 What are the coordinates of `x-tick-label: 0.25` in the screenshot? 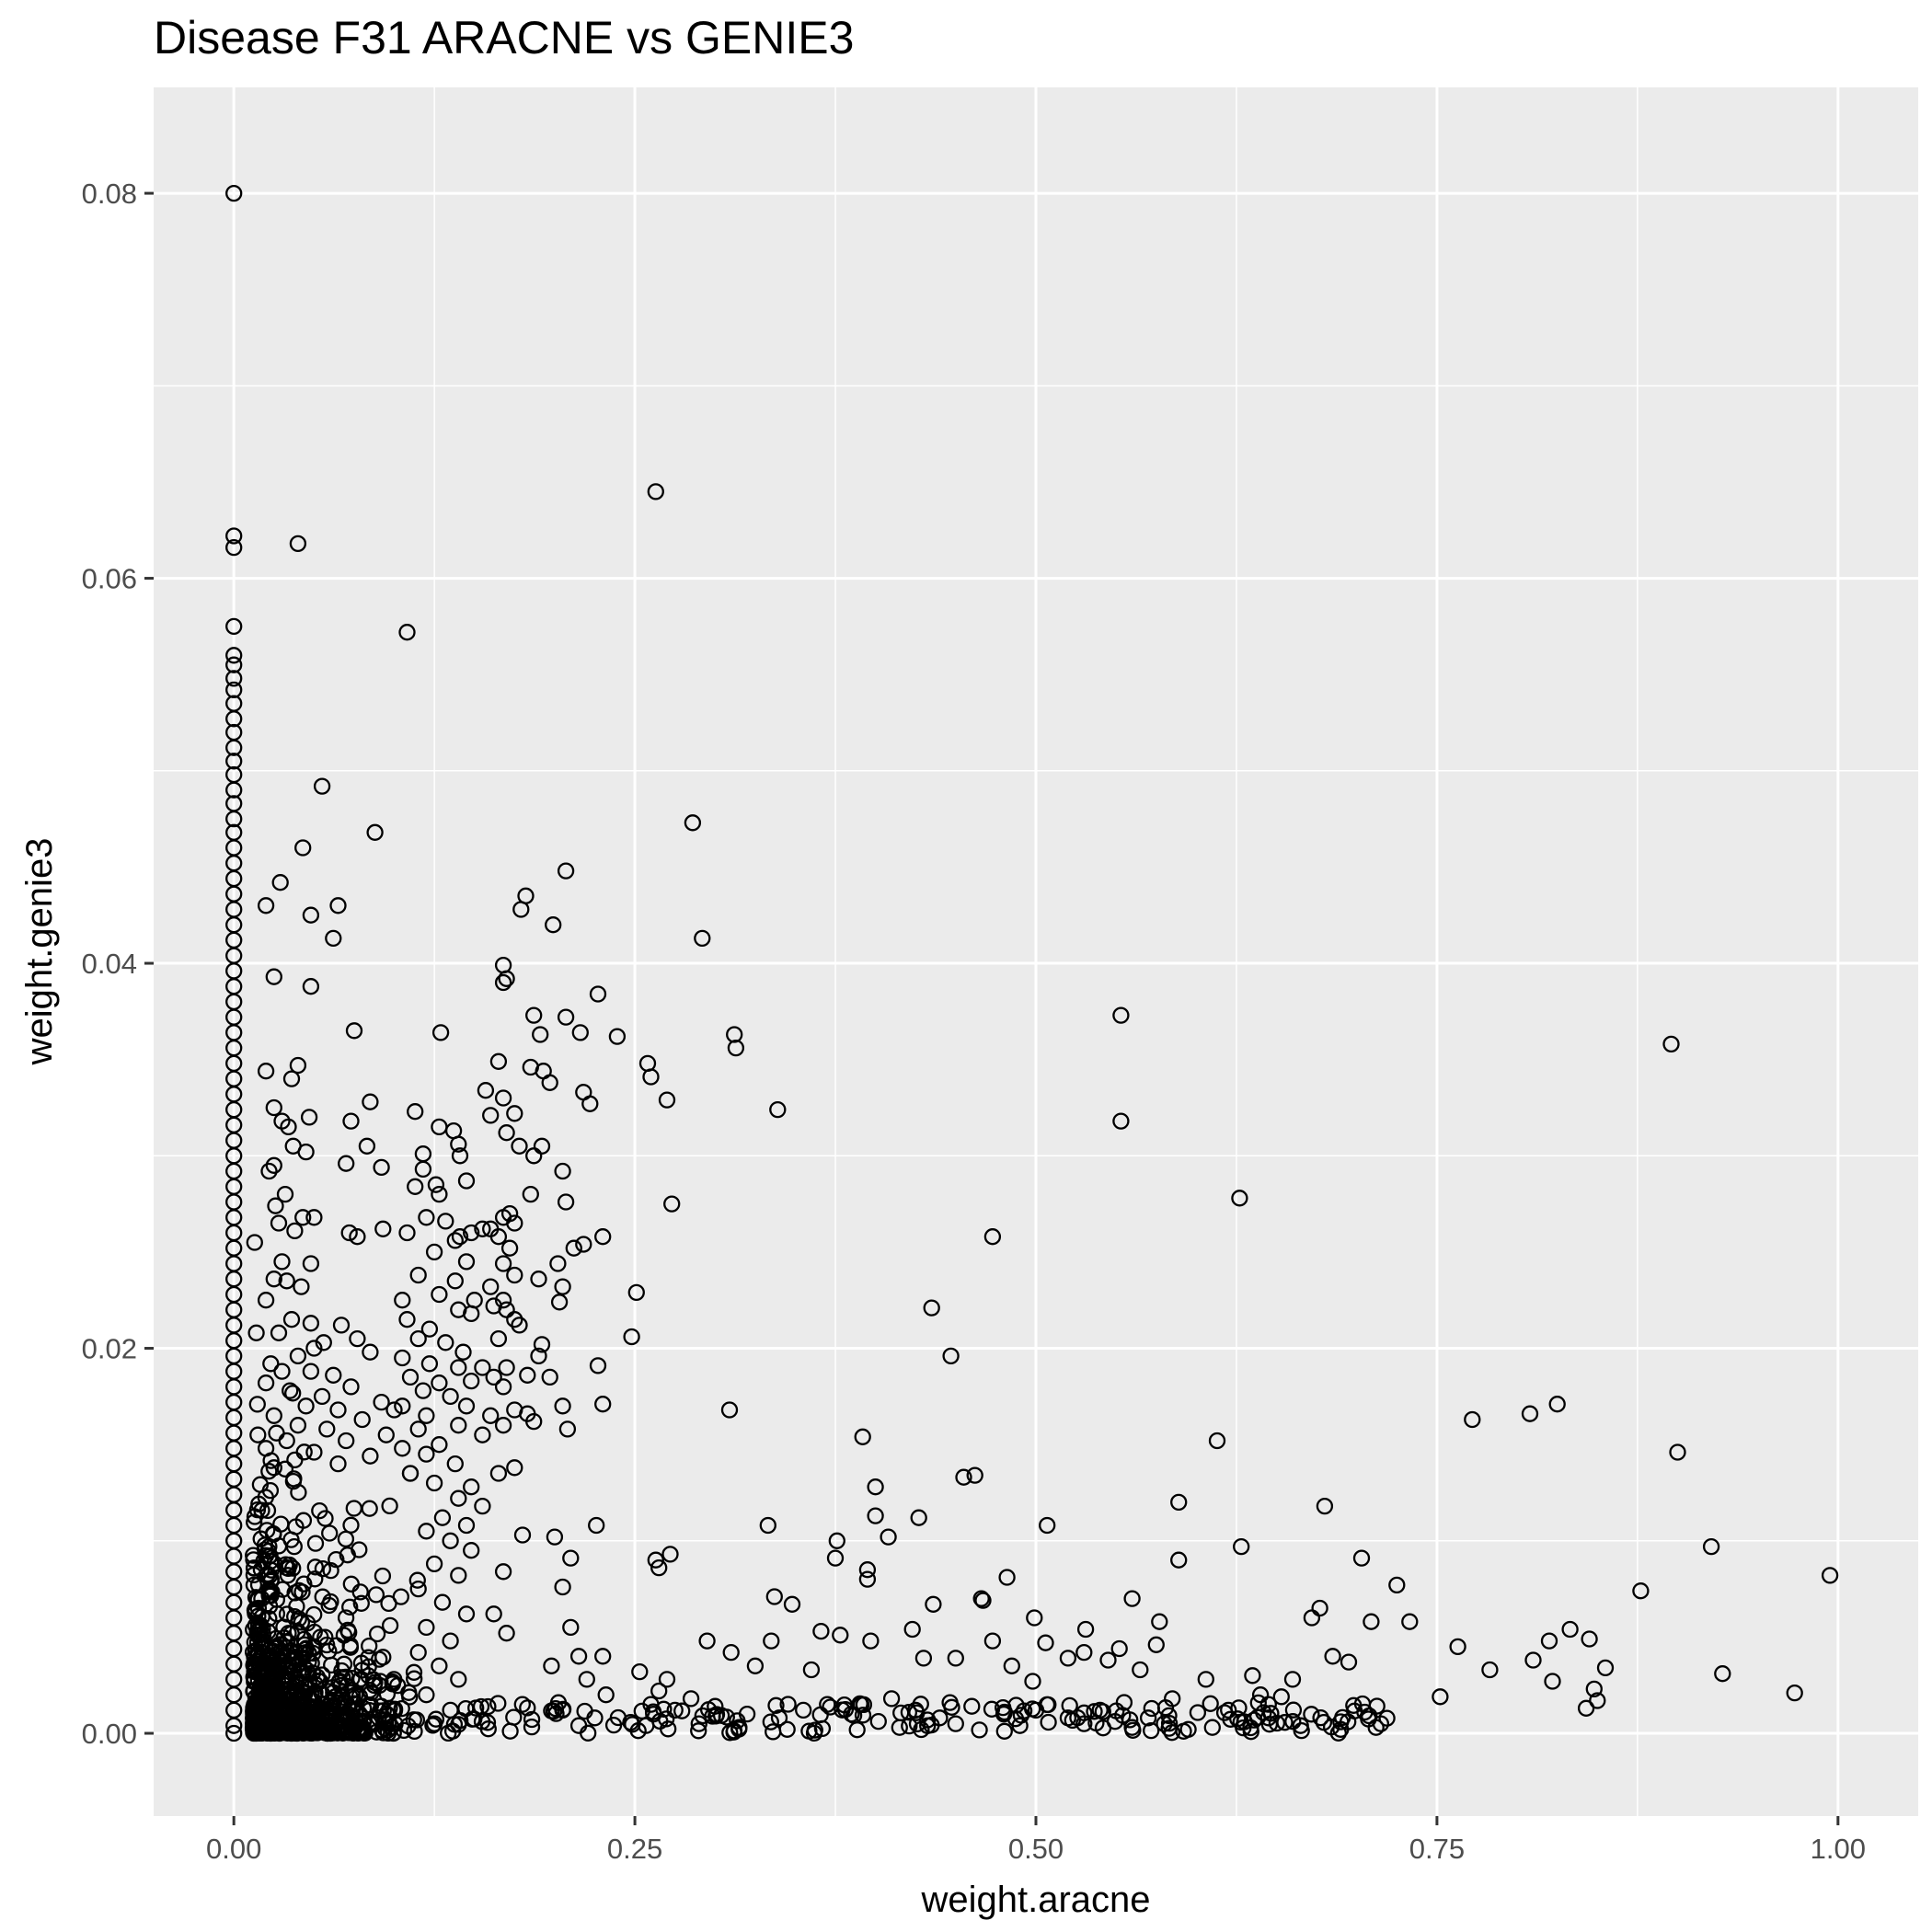 It's located at (634, 1849).